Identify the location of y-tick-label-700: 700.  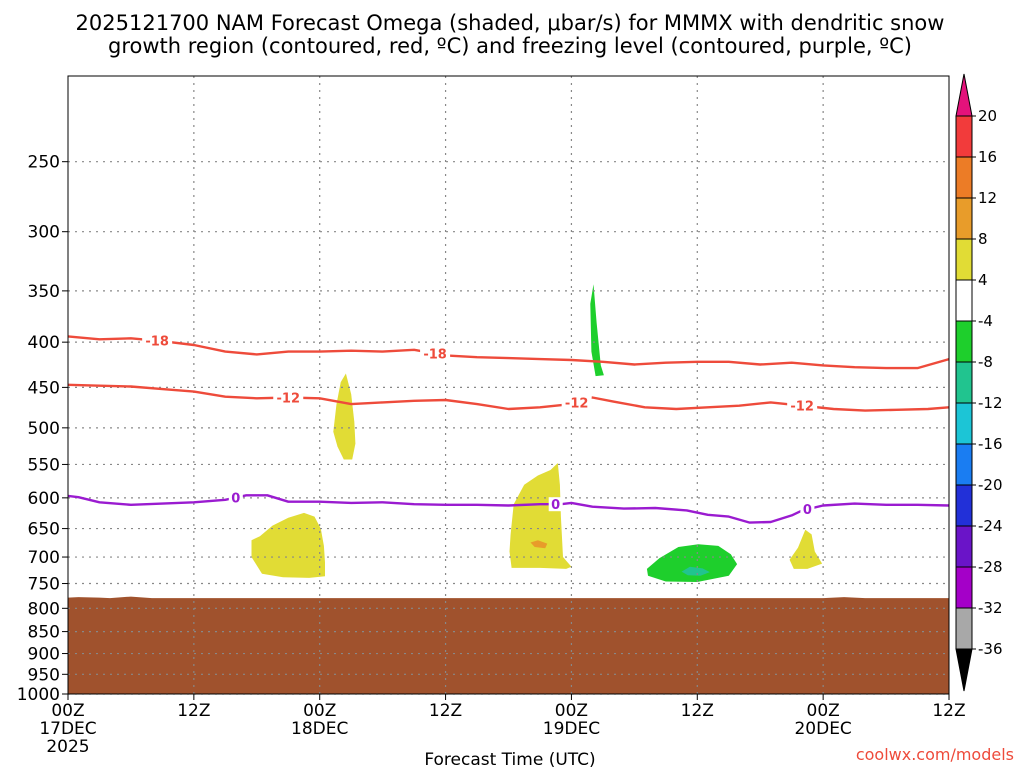
(44, 558).